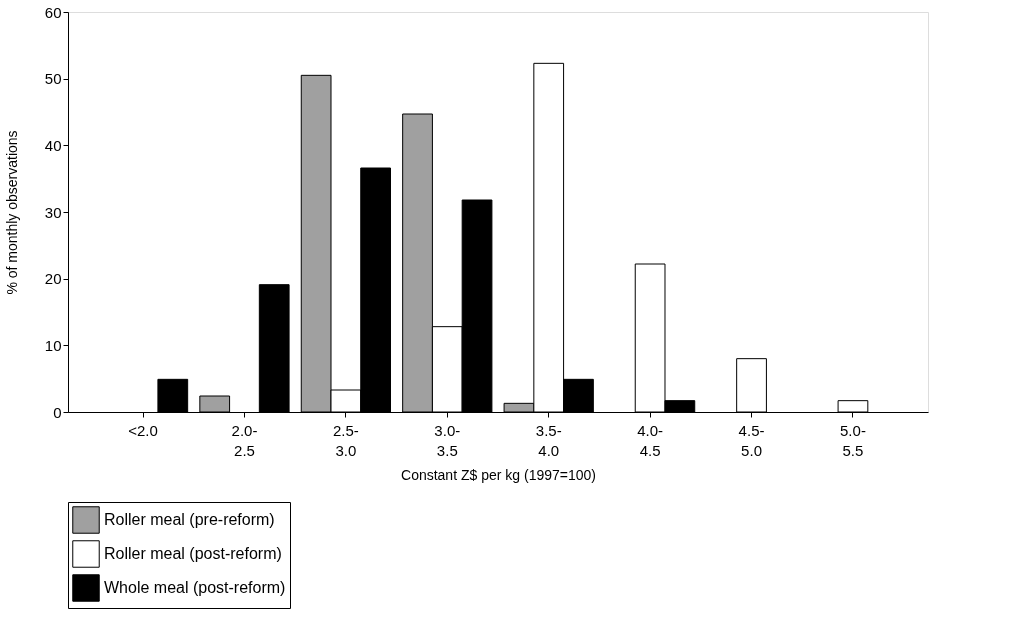 The height and width of the screenshot is (635, 1024). Describe the element at coordinates (53, 12) in the screenshot. I see `y-tick-label: 60` at that location.